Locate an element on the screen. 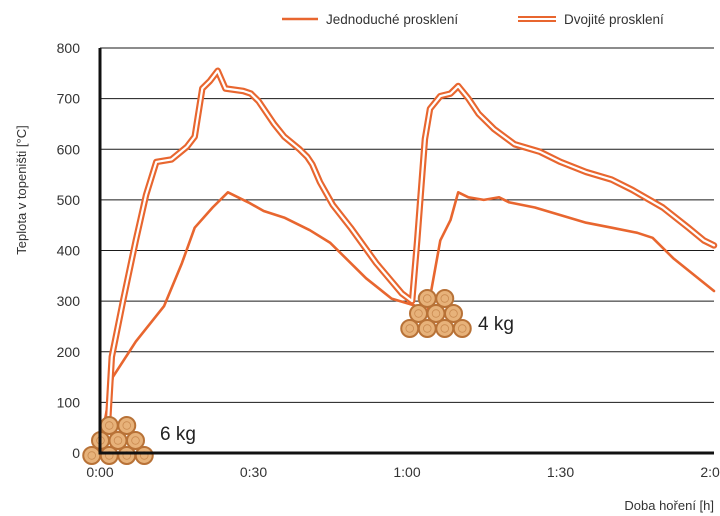 This screenshot has width=720, height=516. y-axis-title: Teplota v topeništi [°C] is located at coordinates (21, 190).